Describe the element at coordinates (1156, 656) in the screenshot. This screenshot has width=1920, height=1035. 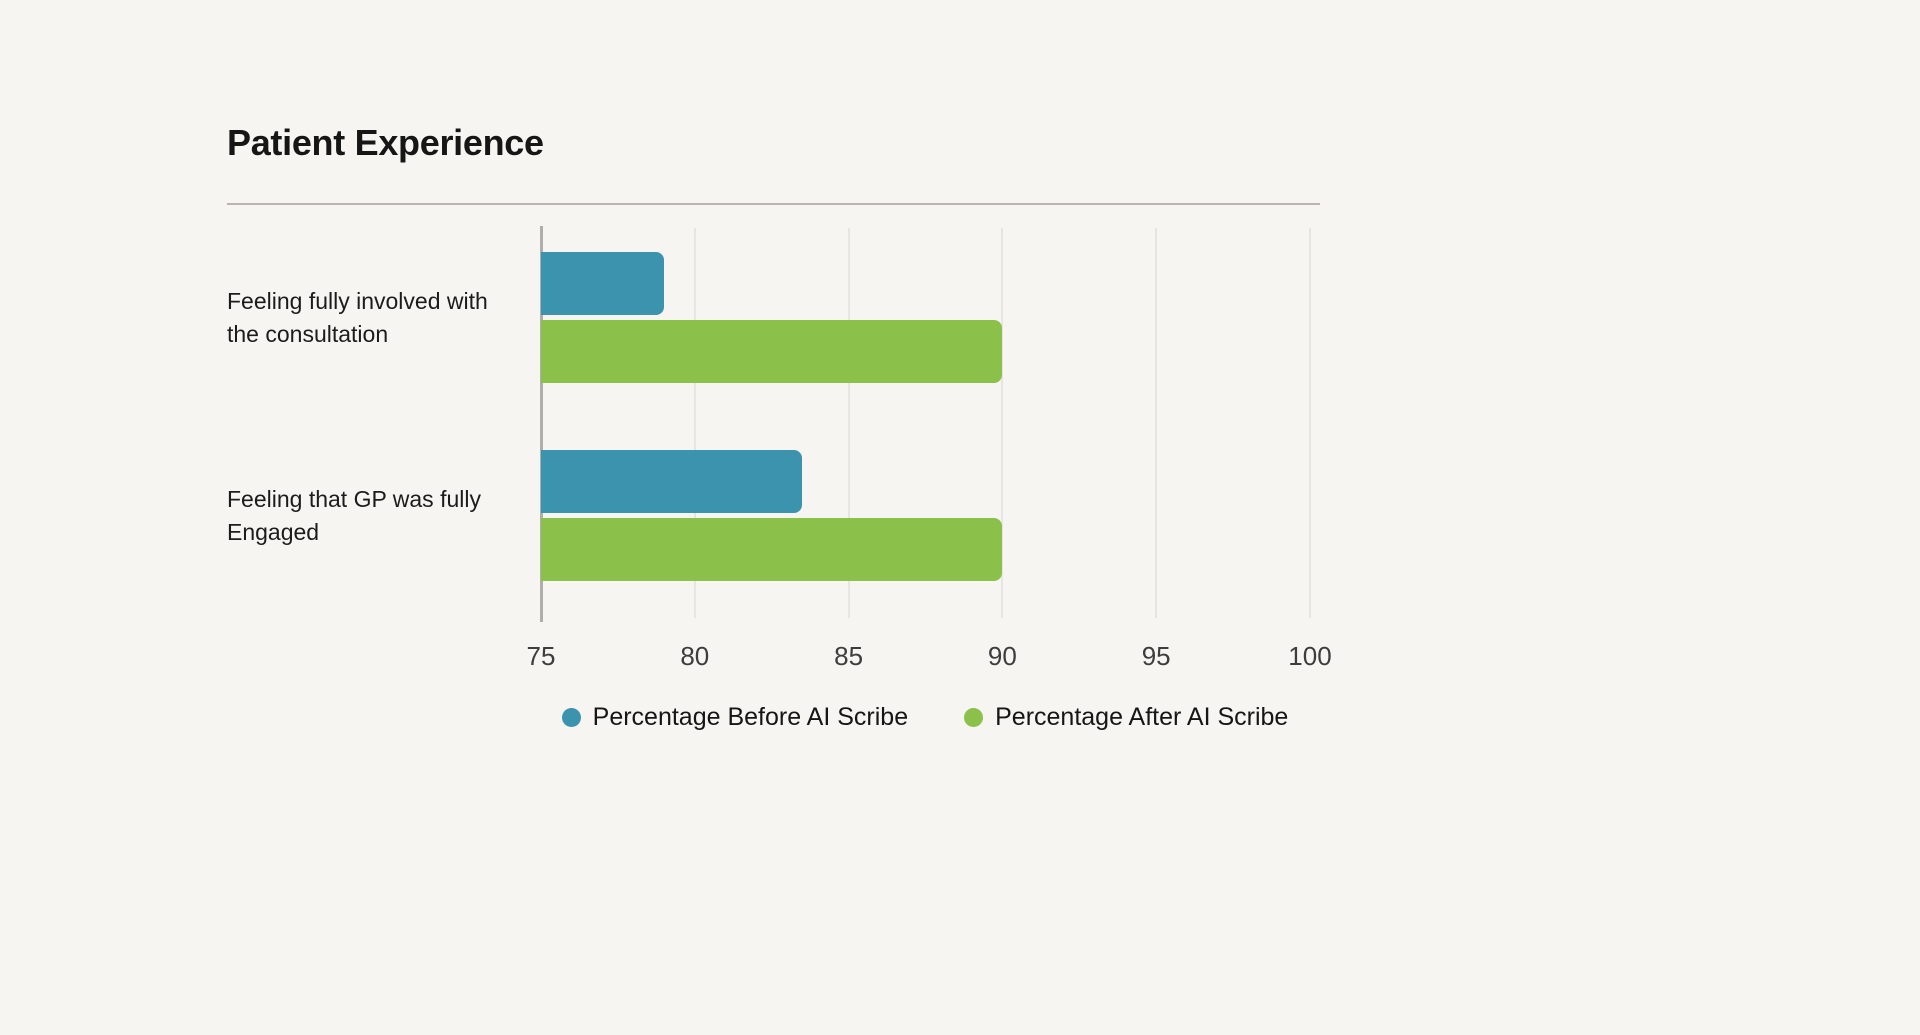
I see `x-tick-label: 95` at that location.